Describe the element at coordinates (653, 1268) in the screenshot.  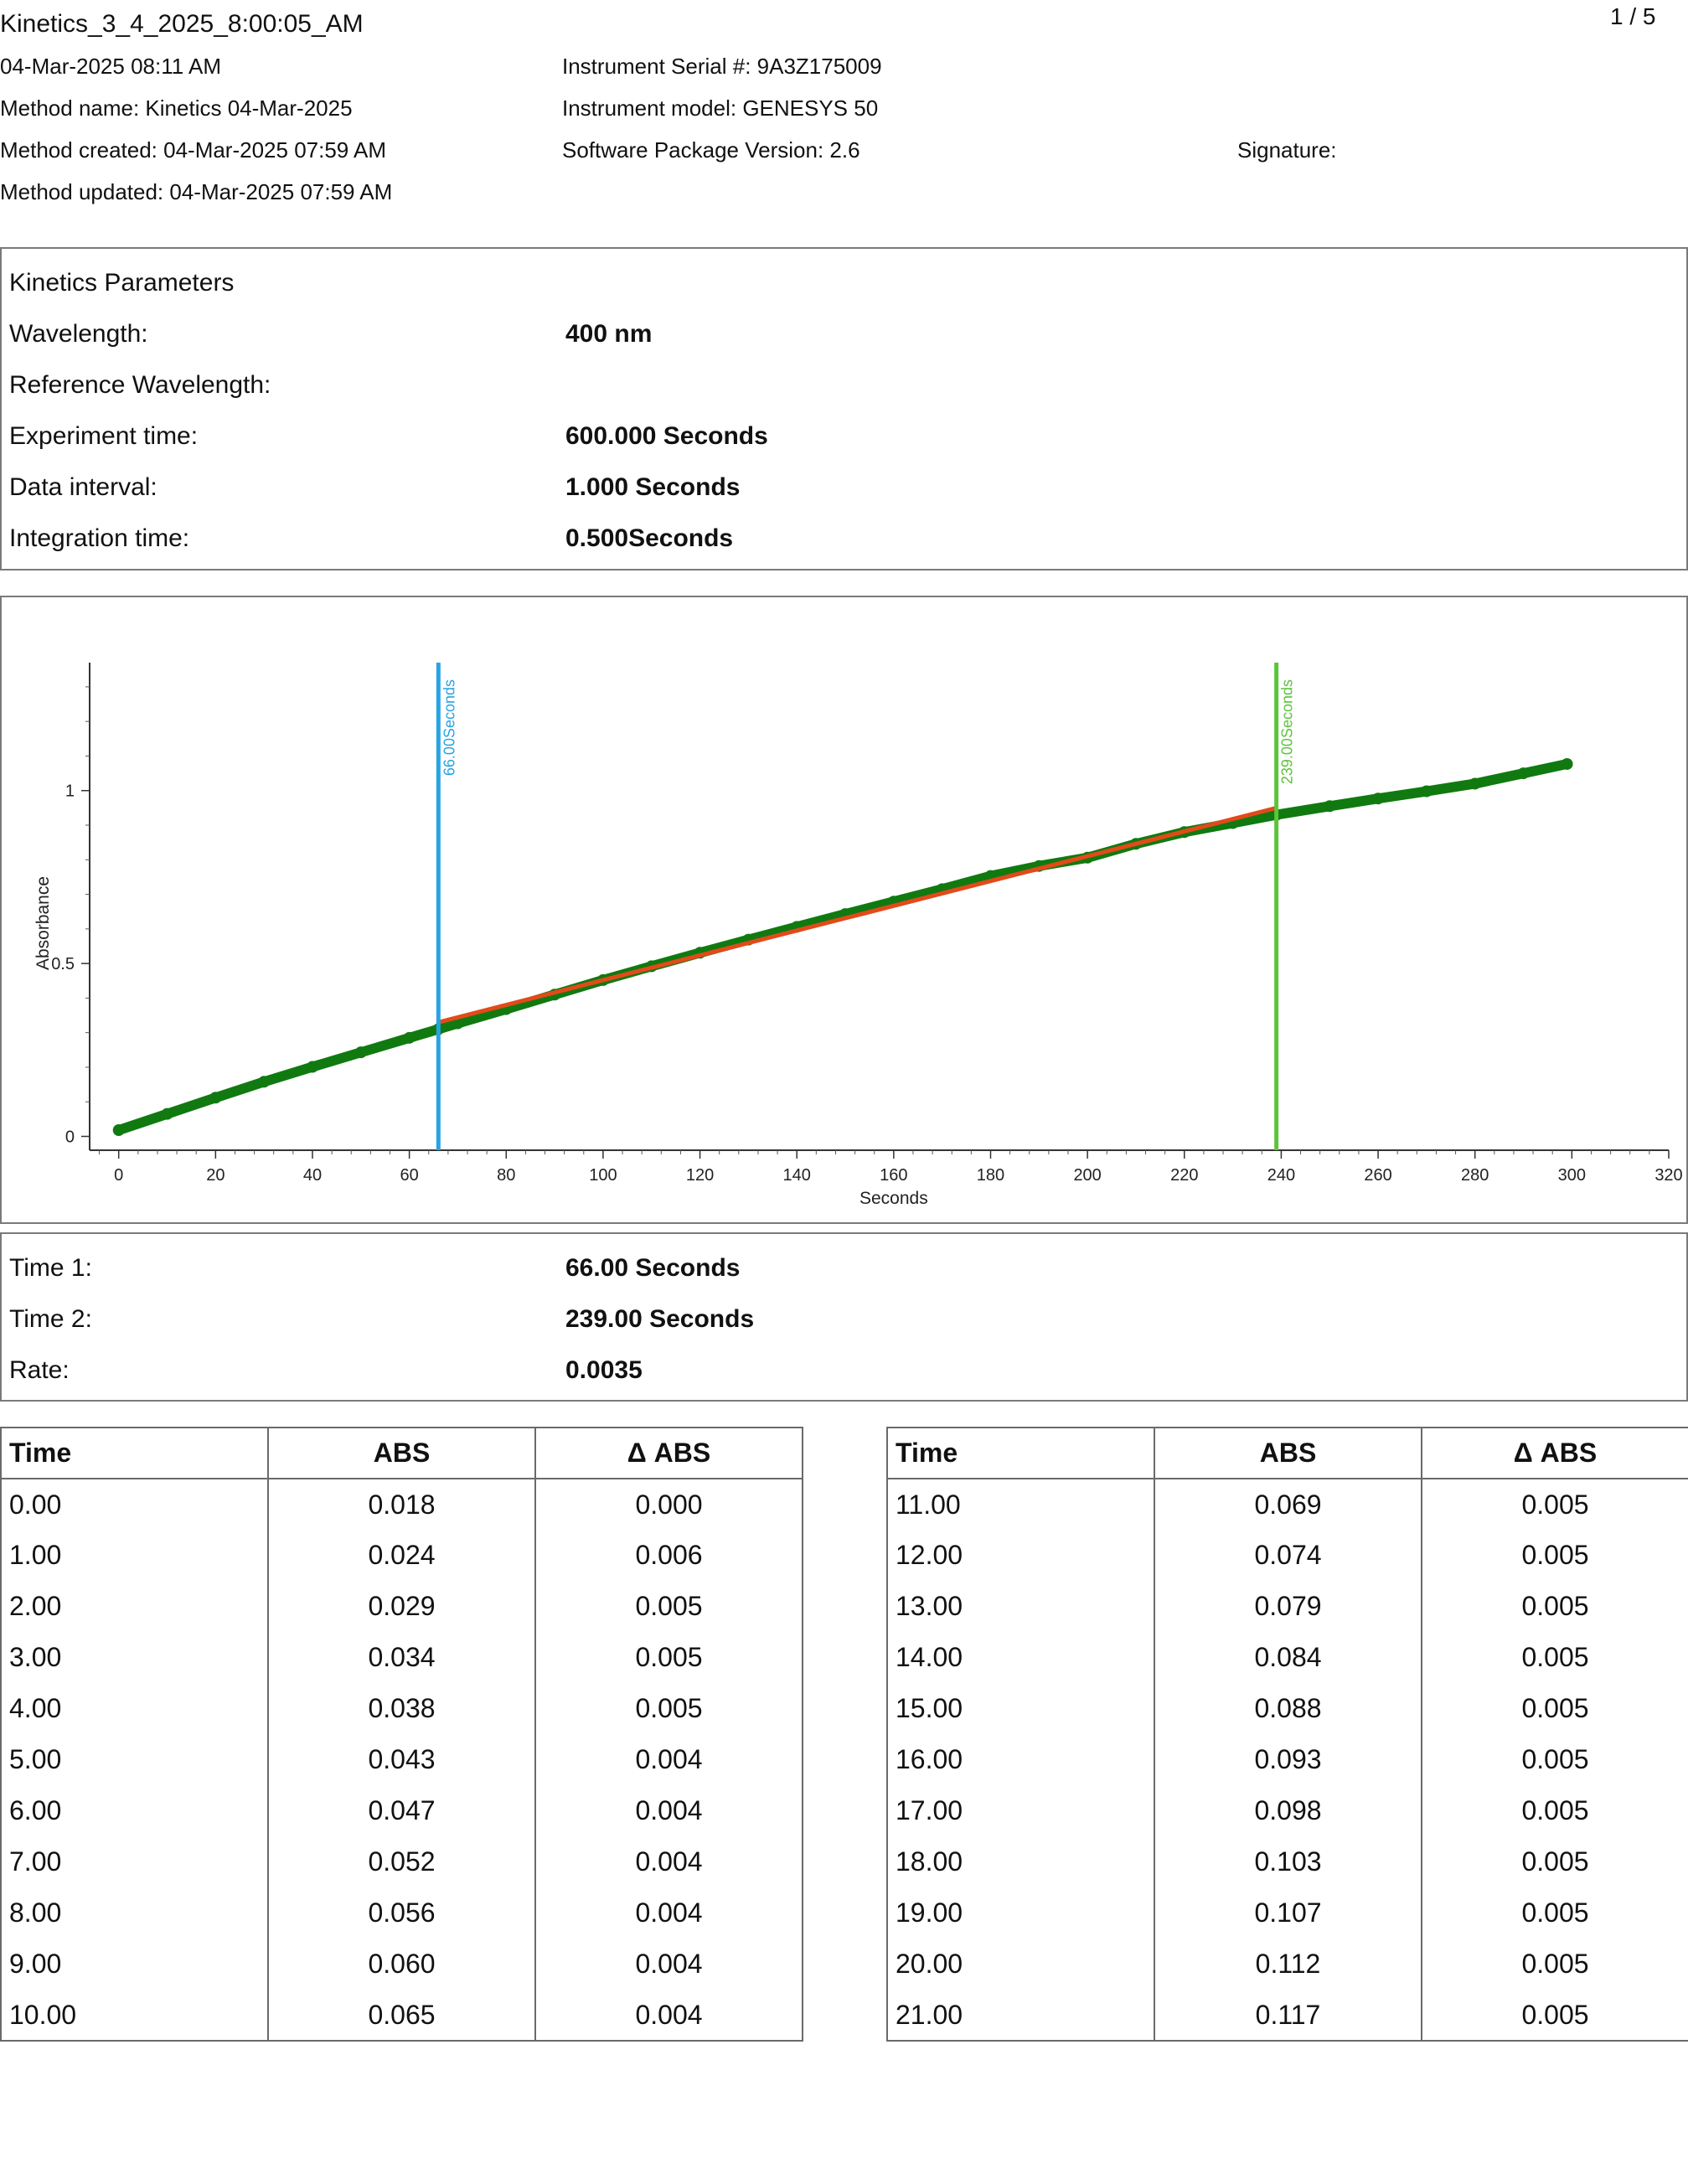
I see `result-value: 66.00 Seconds` at that location.